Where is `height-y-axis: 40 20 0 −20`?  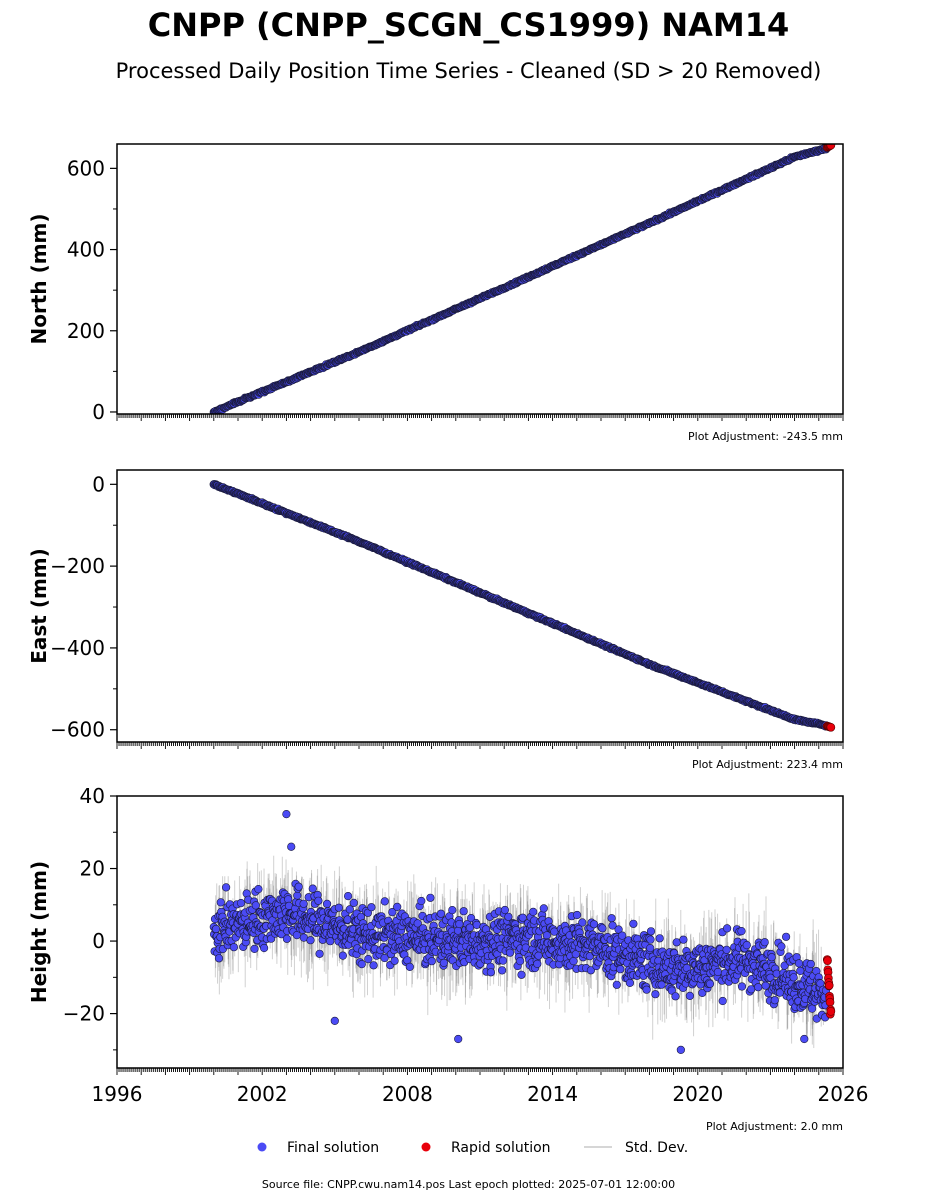
height-y-axis: 40 20 0 −20 is located at coordinates (90, 917).